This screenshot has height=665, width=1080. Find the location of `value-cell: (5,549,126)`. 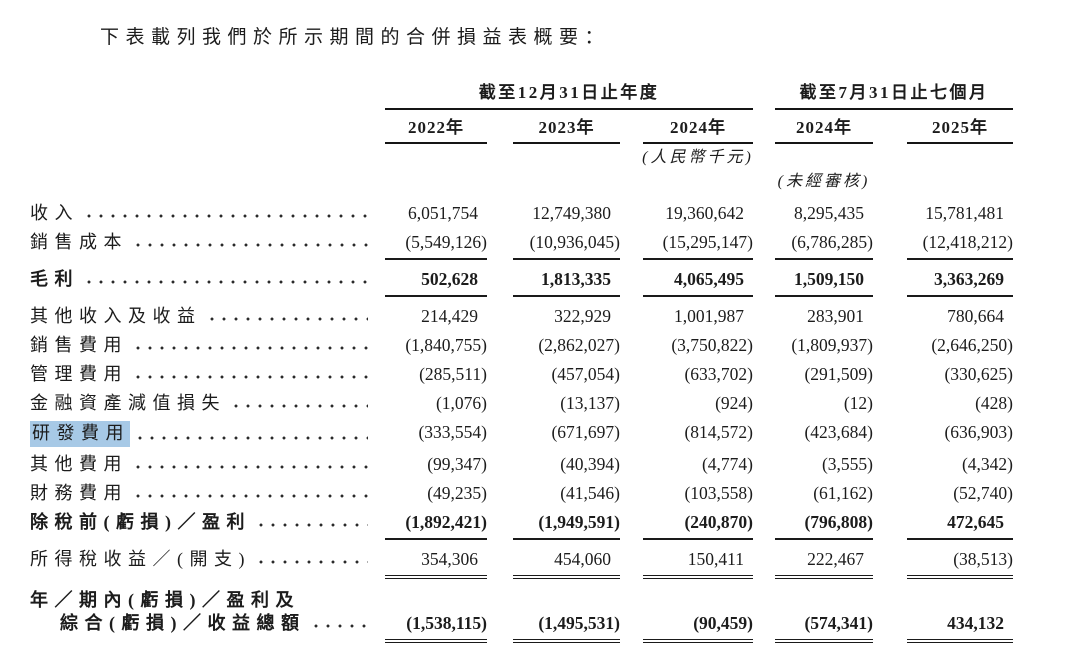

value-cell: (5,549,126) is located at coordinates (436, 245).